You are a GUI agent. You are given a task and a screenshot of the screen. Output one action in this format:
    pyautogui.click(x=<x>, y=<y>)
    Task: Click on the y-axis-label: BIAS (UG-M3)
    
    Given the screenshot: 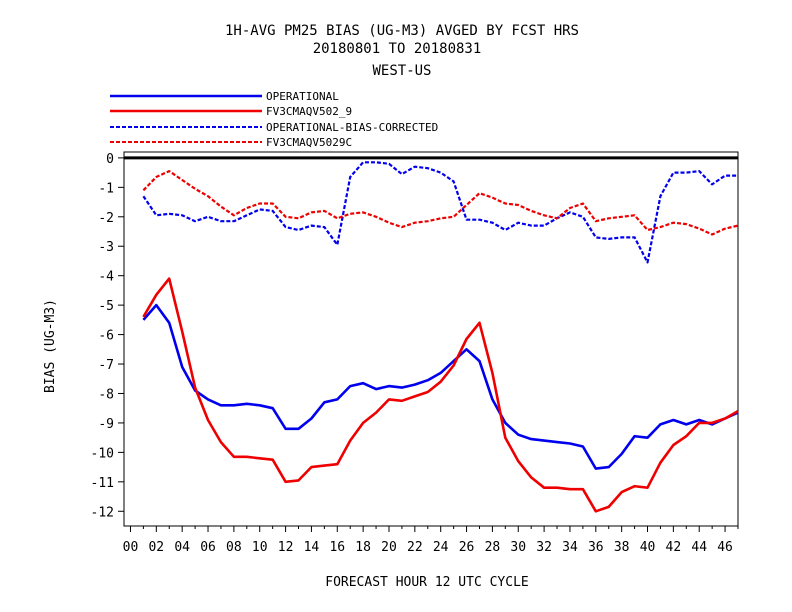 What is the action you would take?
    pyautogui.click(x=50, y=346)
    